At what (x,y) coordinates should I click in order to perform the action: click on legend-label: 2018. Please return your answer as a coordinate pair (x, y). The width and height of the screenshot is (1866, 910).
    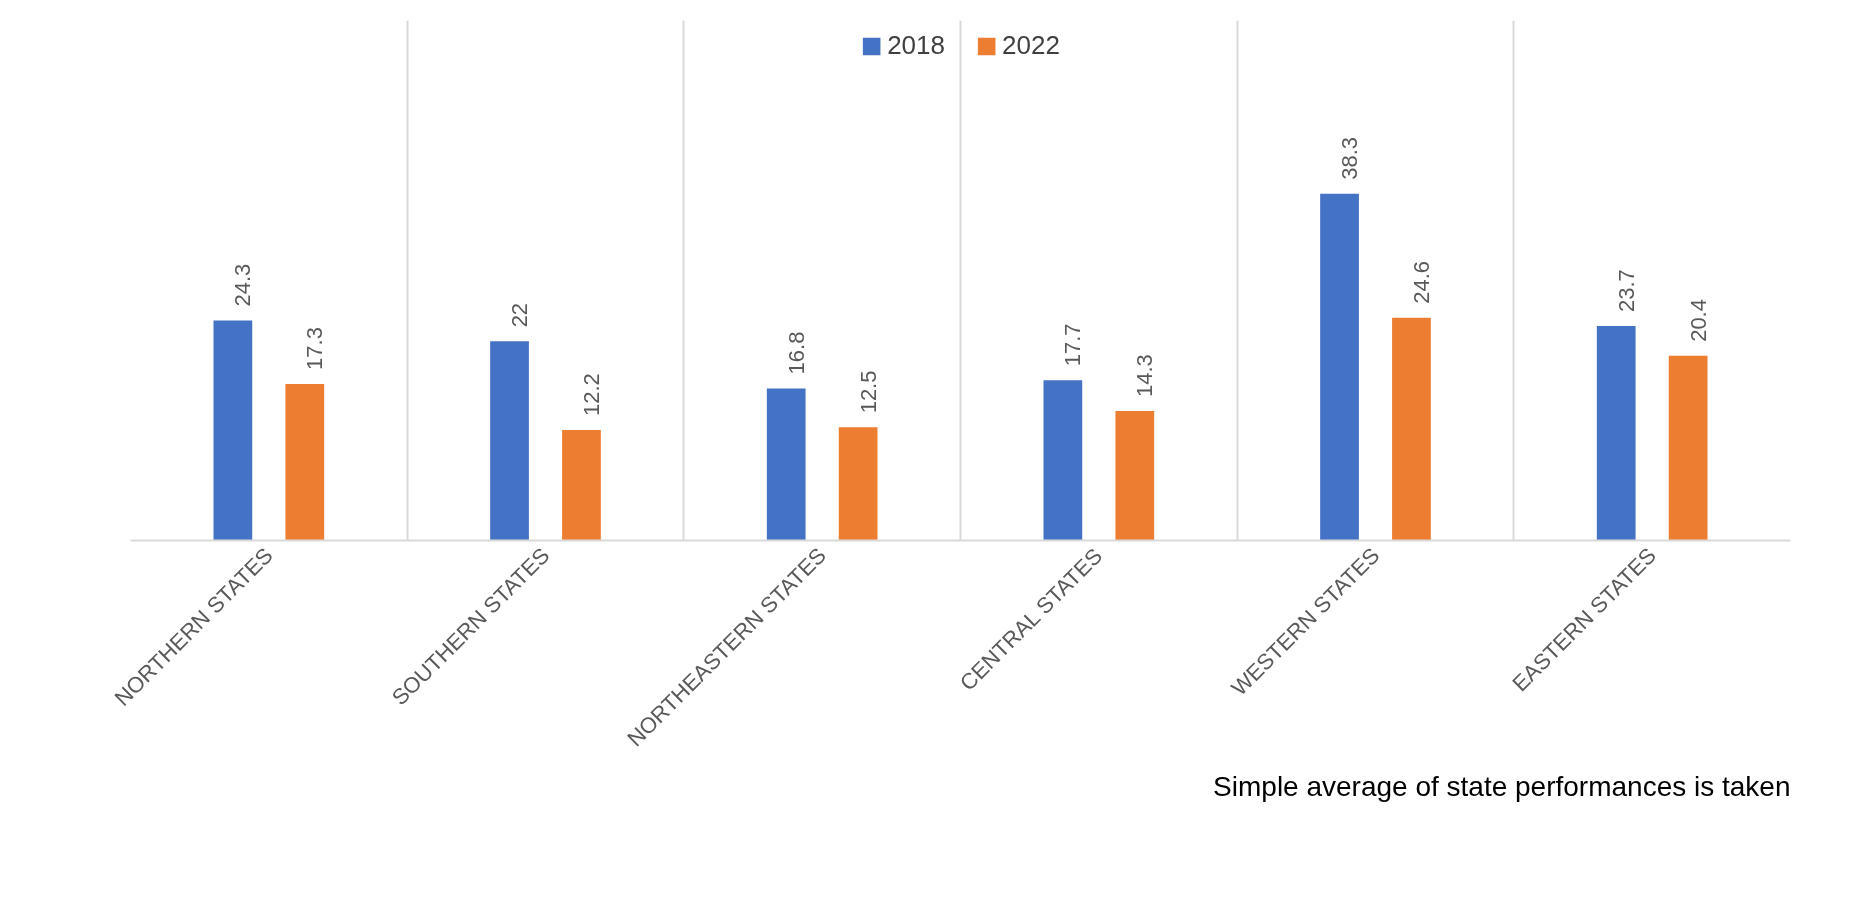
    Looking at the image, I should click on (916, 45).